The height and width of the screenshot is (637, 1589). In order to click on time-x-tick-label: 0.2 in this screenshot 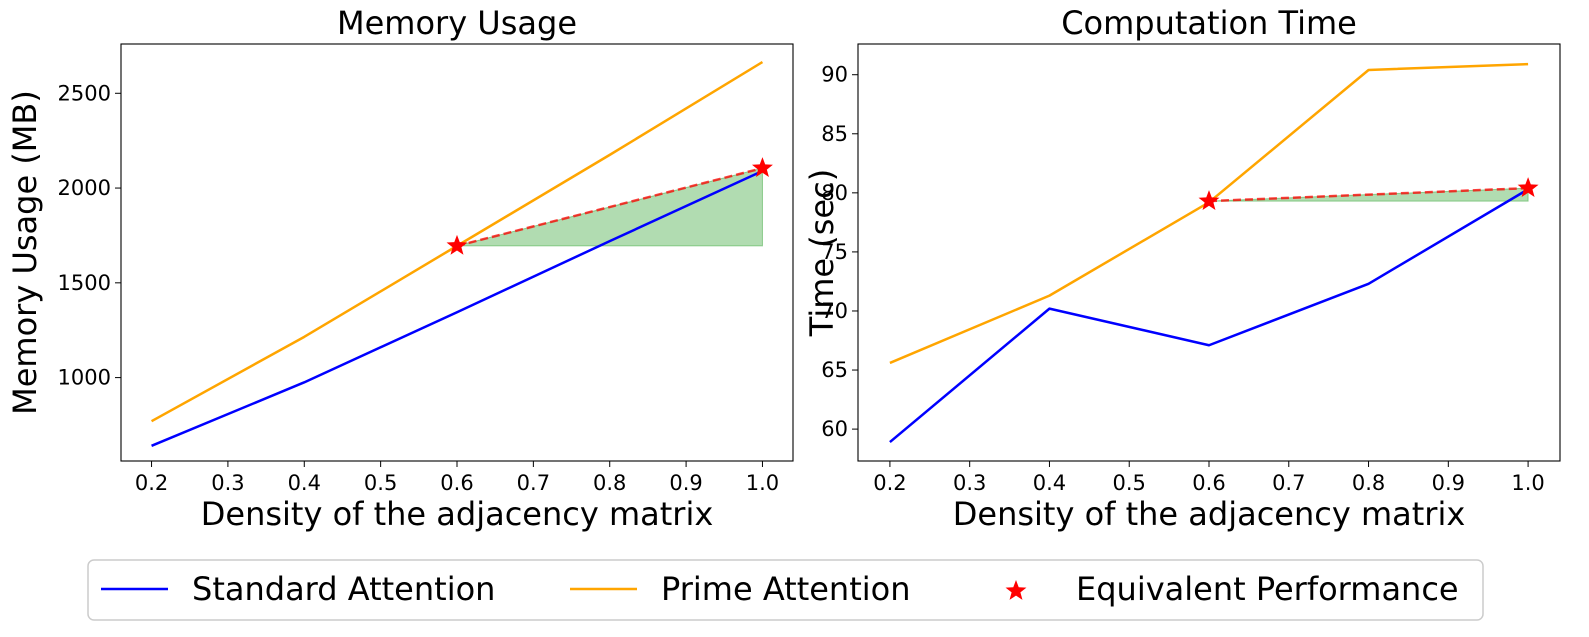, I will do `click(889, 483)`.